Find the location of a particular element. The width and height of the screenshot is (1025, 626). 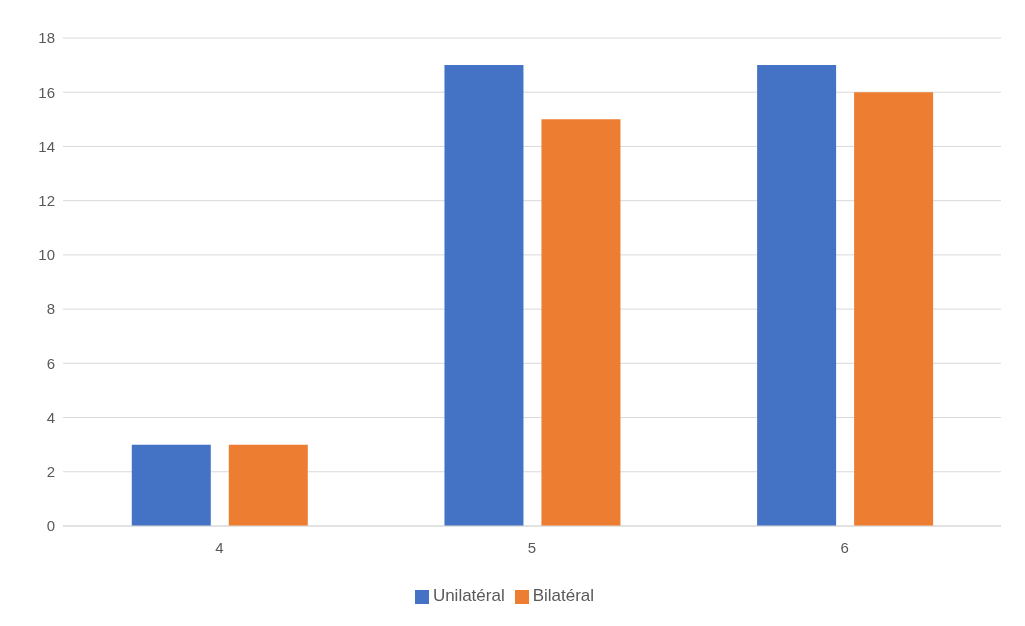

legend-label: Bilatéral is located at coordinates (563, 595).